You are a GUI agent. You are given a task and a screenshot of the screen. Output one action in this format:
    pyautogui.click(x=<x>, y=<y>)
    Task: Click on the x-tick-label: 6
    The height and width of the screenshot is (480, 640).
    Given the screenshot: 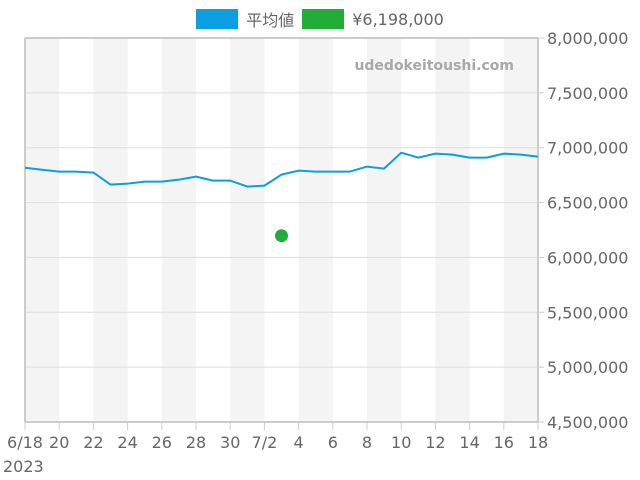 What is the action you would take?
    pyautogui.click(x=333, y=442)
    